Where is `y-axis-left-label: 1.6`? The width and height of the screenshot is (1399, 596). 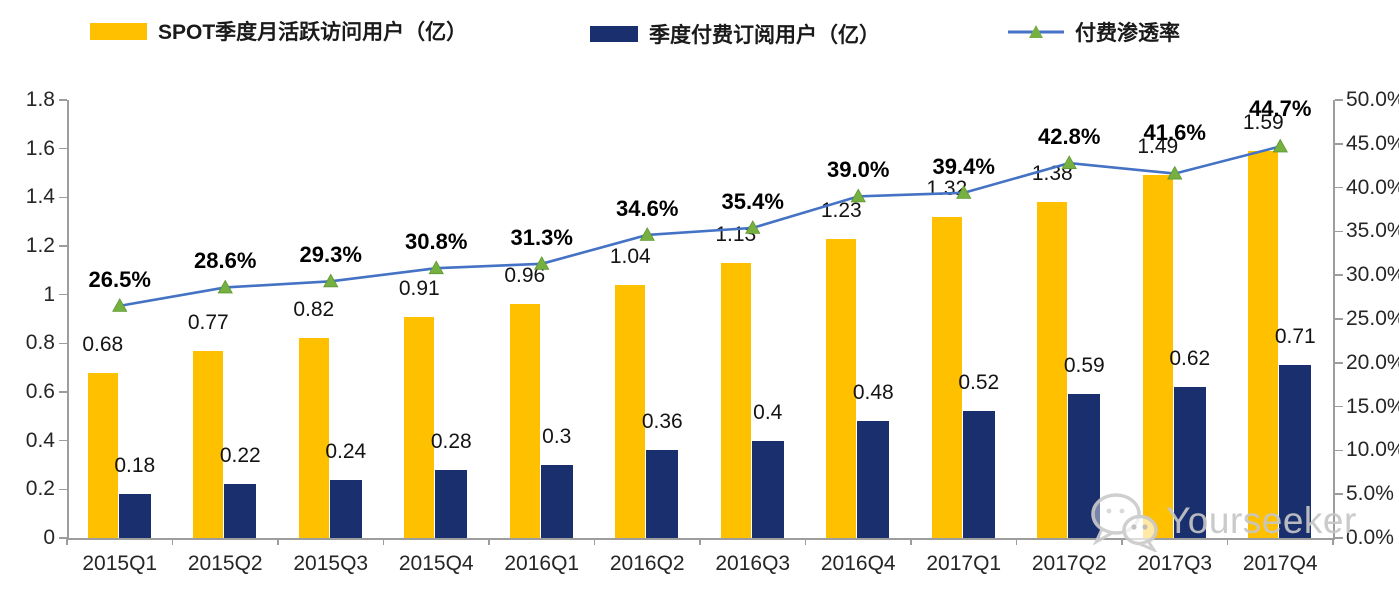
y-axis-left-label: 1.6 is located at coordinates (40, 148).